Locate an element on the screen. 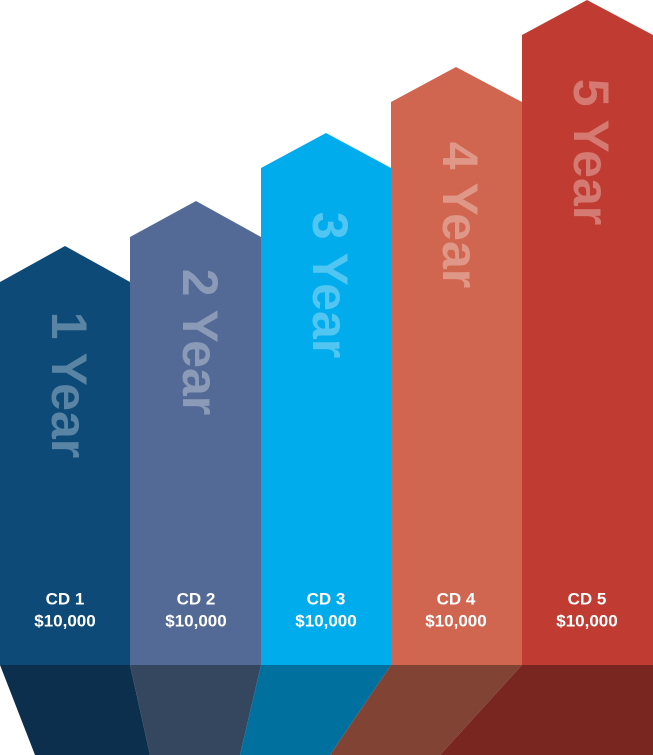 The image size is (653, 755). cd-name: CD 5 is located at coordinates (587, 598).